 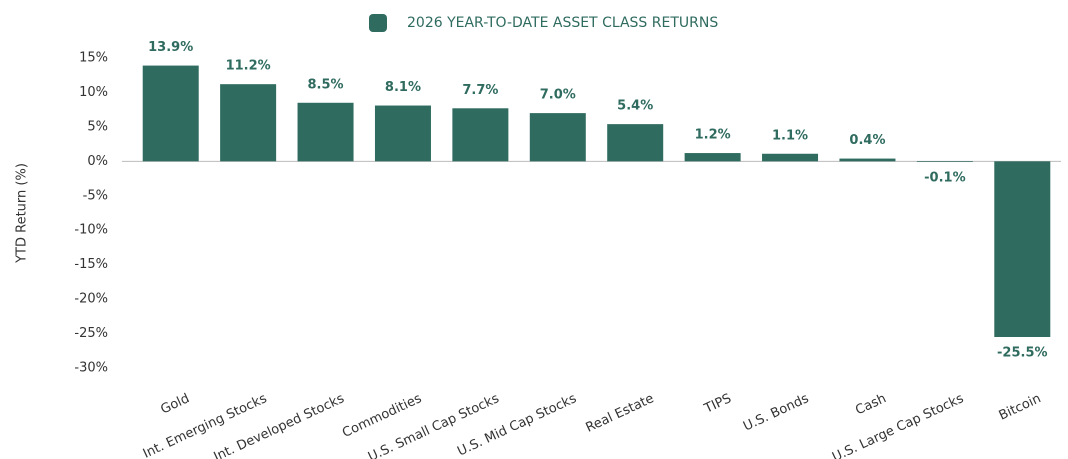 I want to click on y-tick-label: 15%, so click(x=93, y=58).